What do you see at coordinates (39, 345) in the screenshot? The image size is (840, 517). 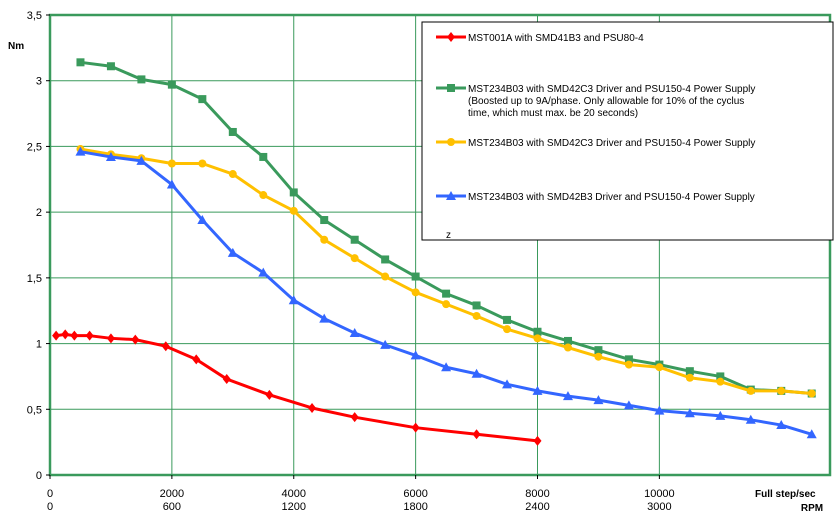 I see `y-tick-label: 1` at bounding box center [39, 345].